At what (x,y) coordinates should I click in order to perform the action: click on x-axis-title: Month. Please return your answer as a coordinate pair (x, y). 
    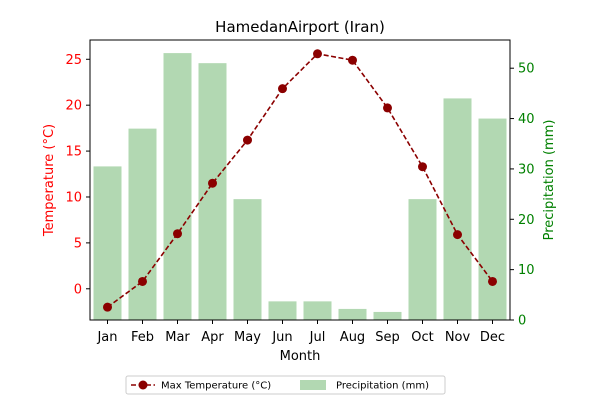
    Looking at the image, I should click on (300, 356).